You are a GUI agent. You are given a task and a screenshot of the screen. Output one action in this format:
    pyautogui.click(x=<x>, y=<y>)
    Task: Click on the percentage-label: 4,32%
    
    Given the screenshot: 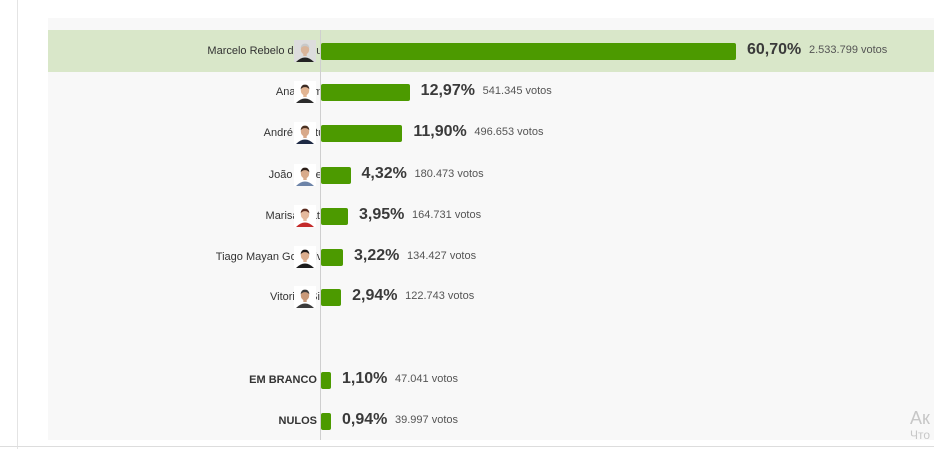 What is the action you would take?
    pyautogui.click(x=384, y=173)
    